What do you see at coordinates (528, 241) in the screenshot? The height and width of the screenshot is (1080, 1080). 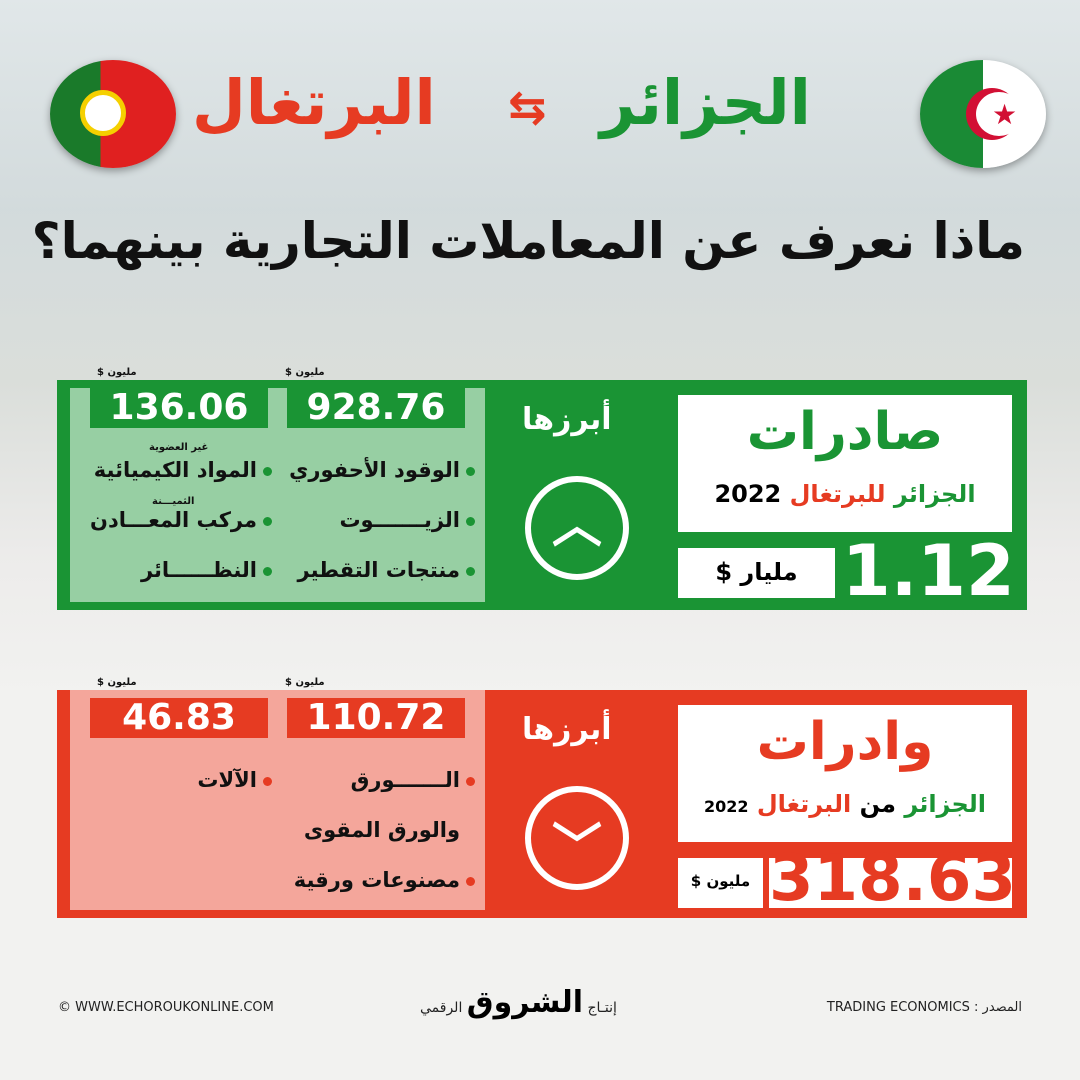 I see `question-title: ماذا نعرف عن المعاملات التجارية بينهما؟` at bounding box center [528, 241].